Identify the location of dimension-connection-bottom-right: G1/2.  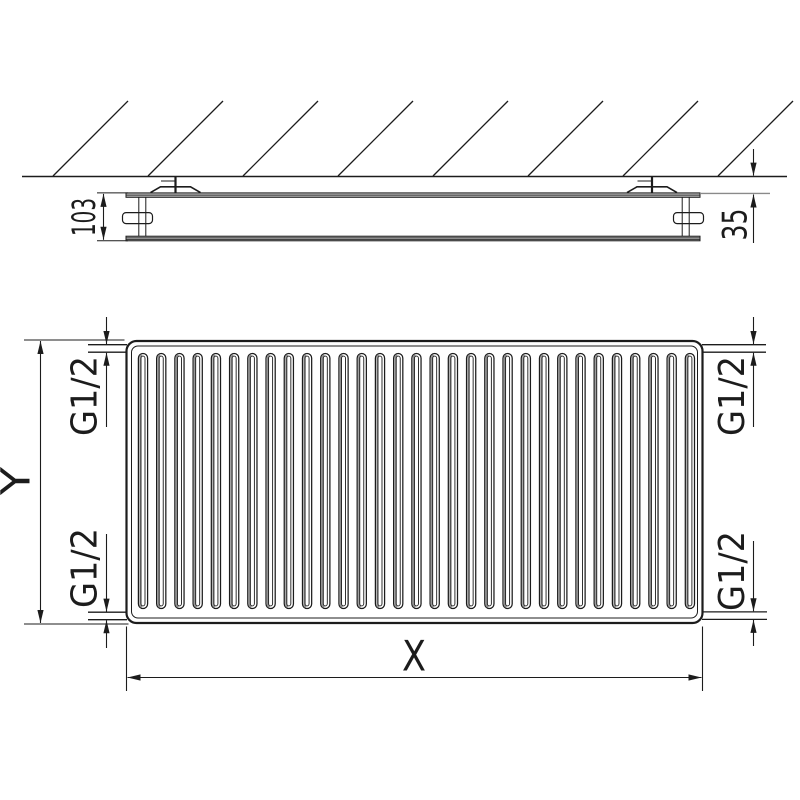
(734, 588).